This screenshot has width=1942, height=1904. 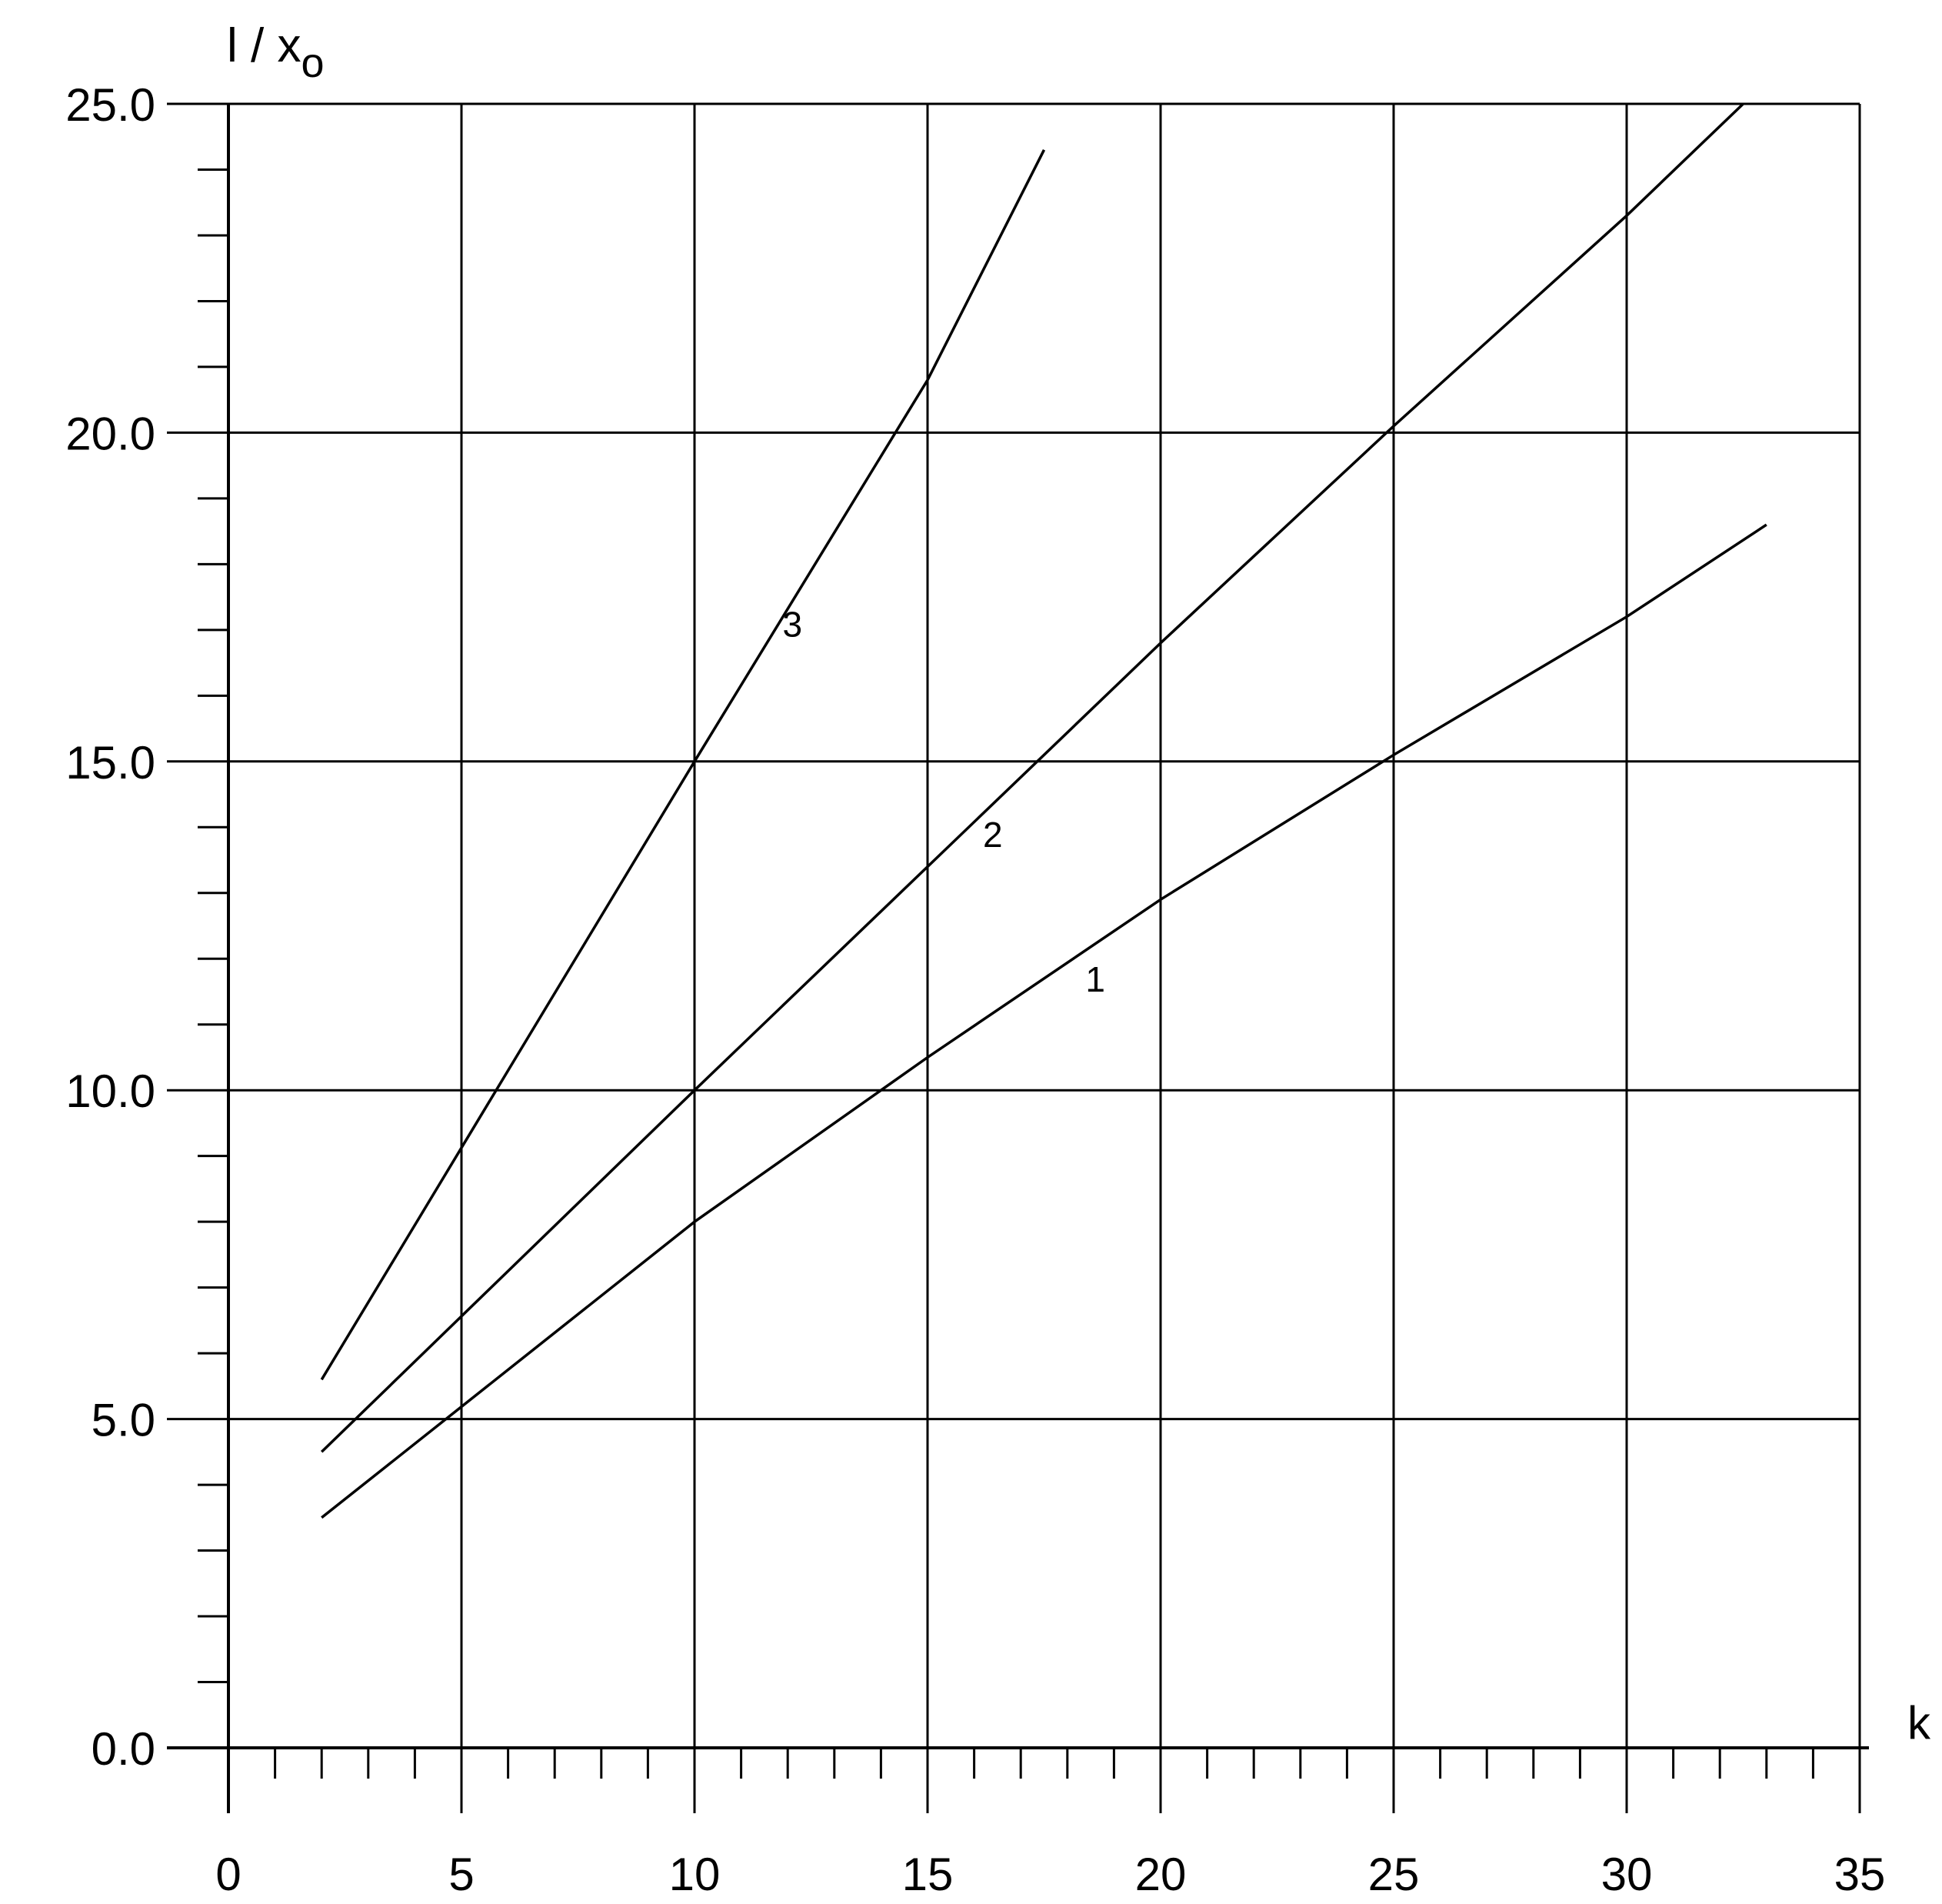 I want to click on curve-label-2: 2, so click(x=993, y=835).